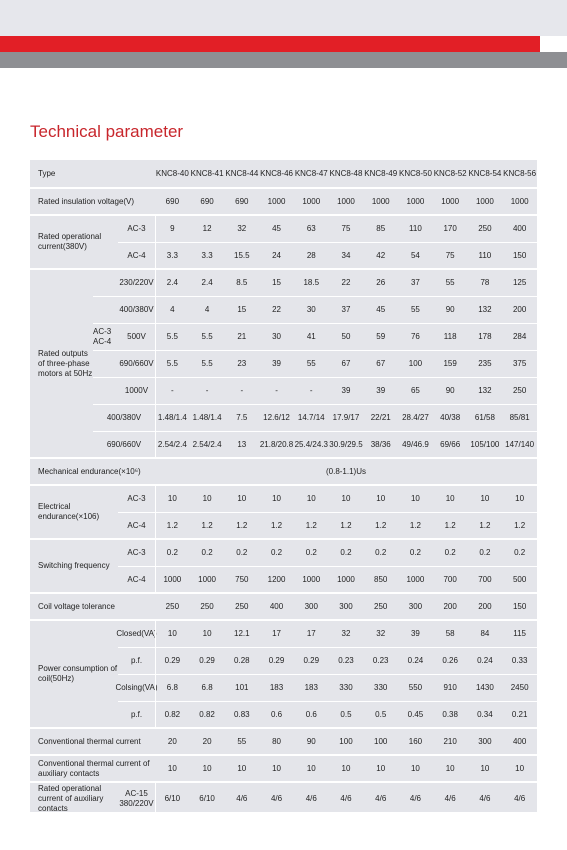  Describe the element at coordinates (74, 565) in the screenshot. I see `group-label: Switching frequency` at that location.